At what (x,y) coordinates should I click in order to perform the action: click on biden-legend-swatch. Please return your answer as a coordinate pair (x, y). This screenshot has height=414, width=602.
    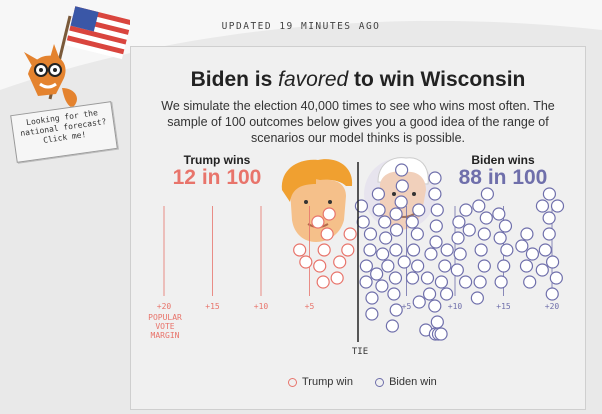
    Looking at the image, I should click on (380, 382).